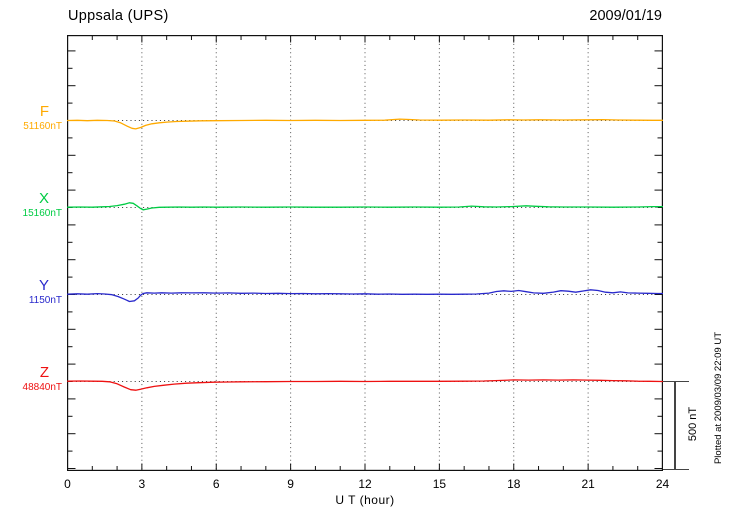 The width and height of the screenshot is (730, 520). Describe the element at coordinates (142, 484) in the screenshot. I see `x-tick-label: 3` at that location.